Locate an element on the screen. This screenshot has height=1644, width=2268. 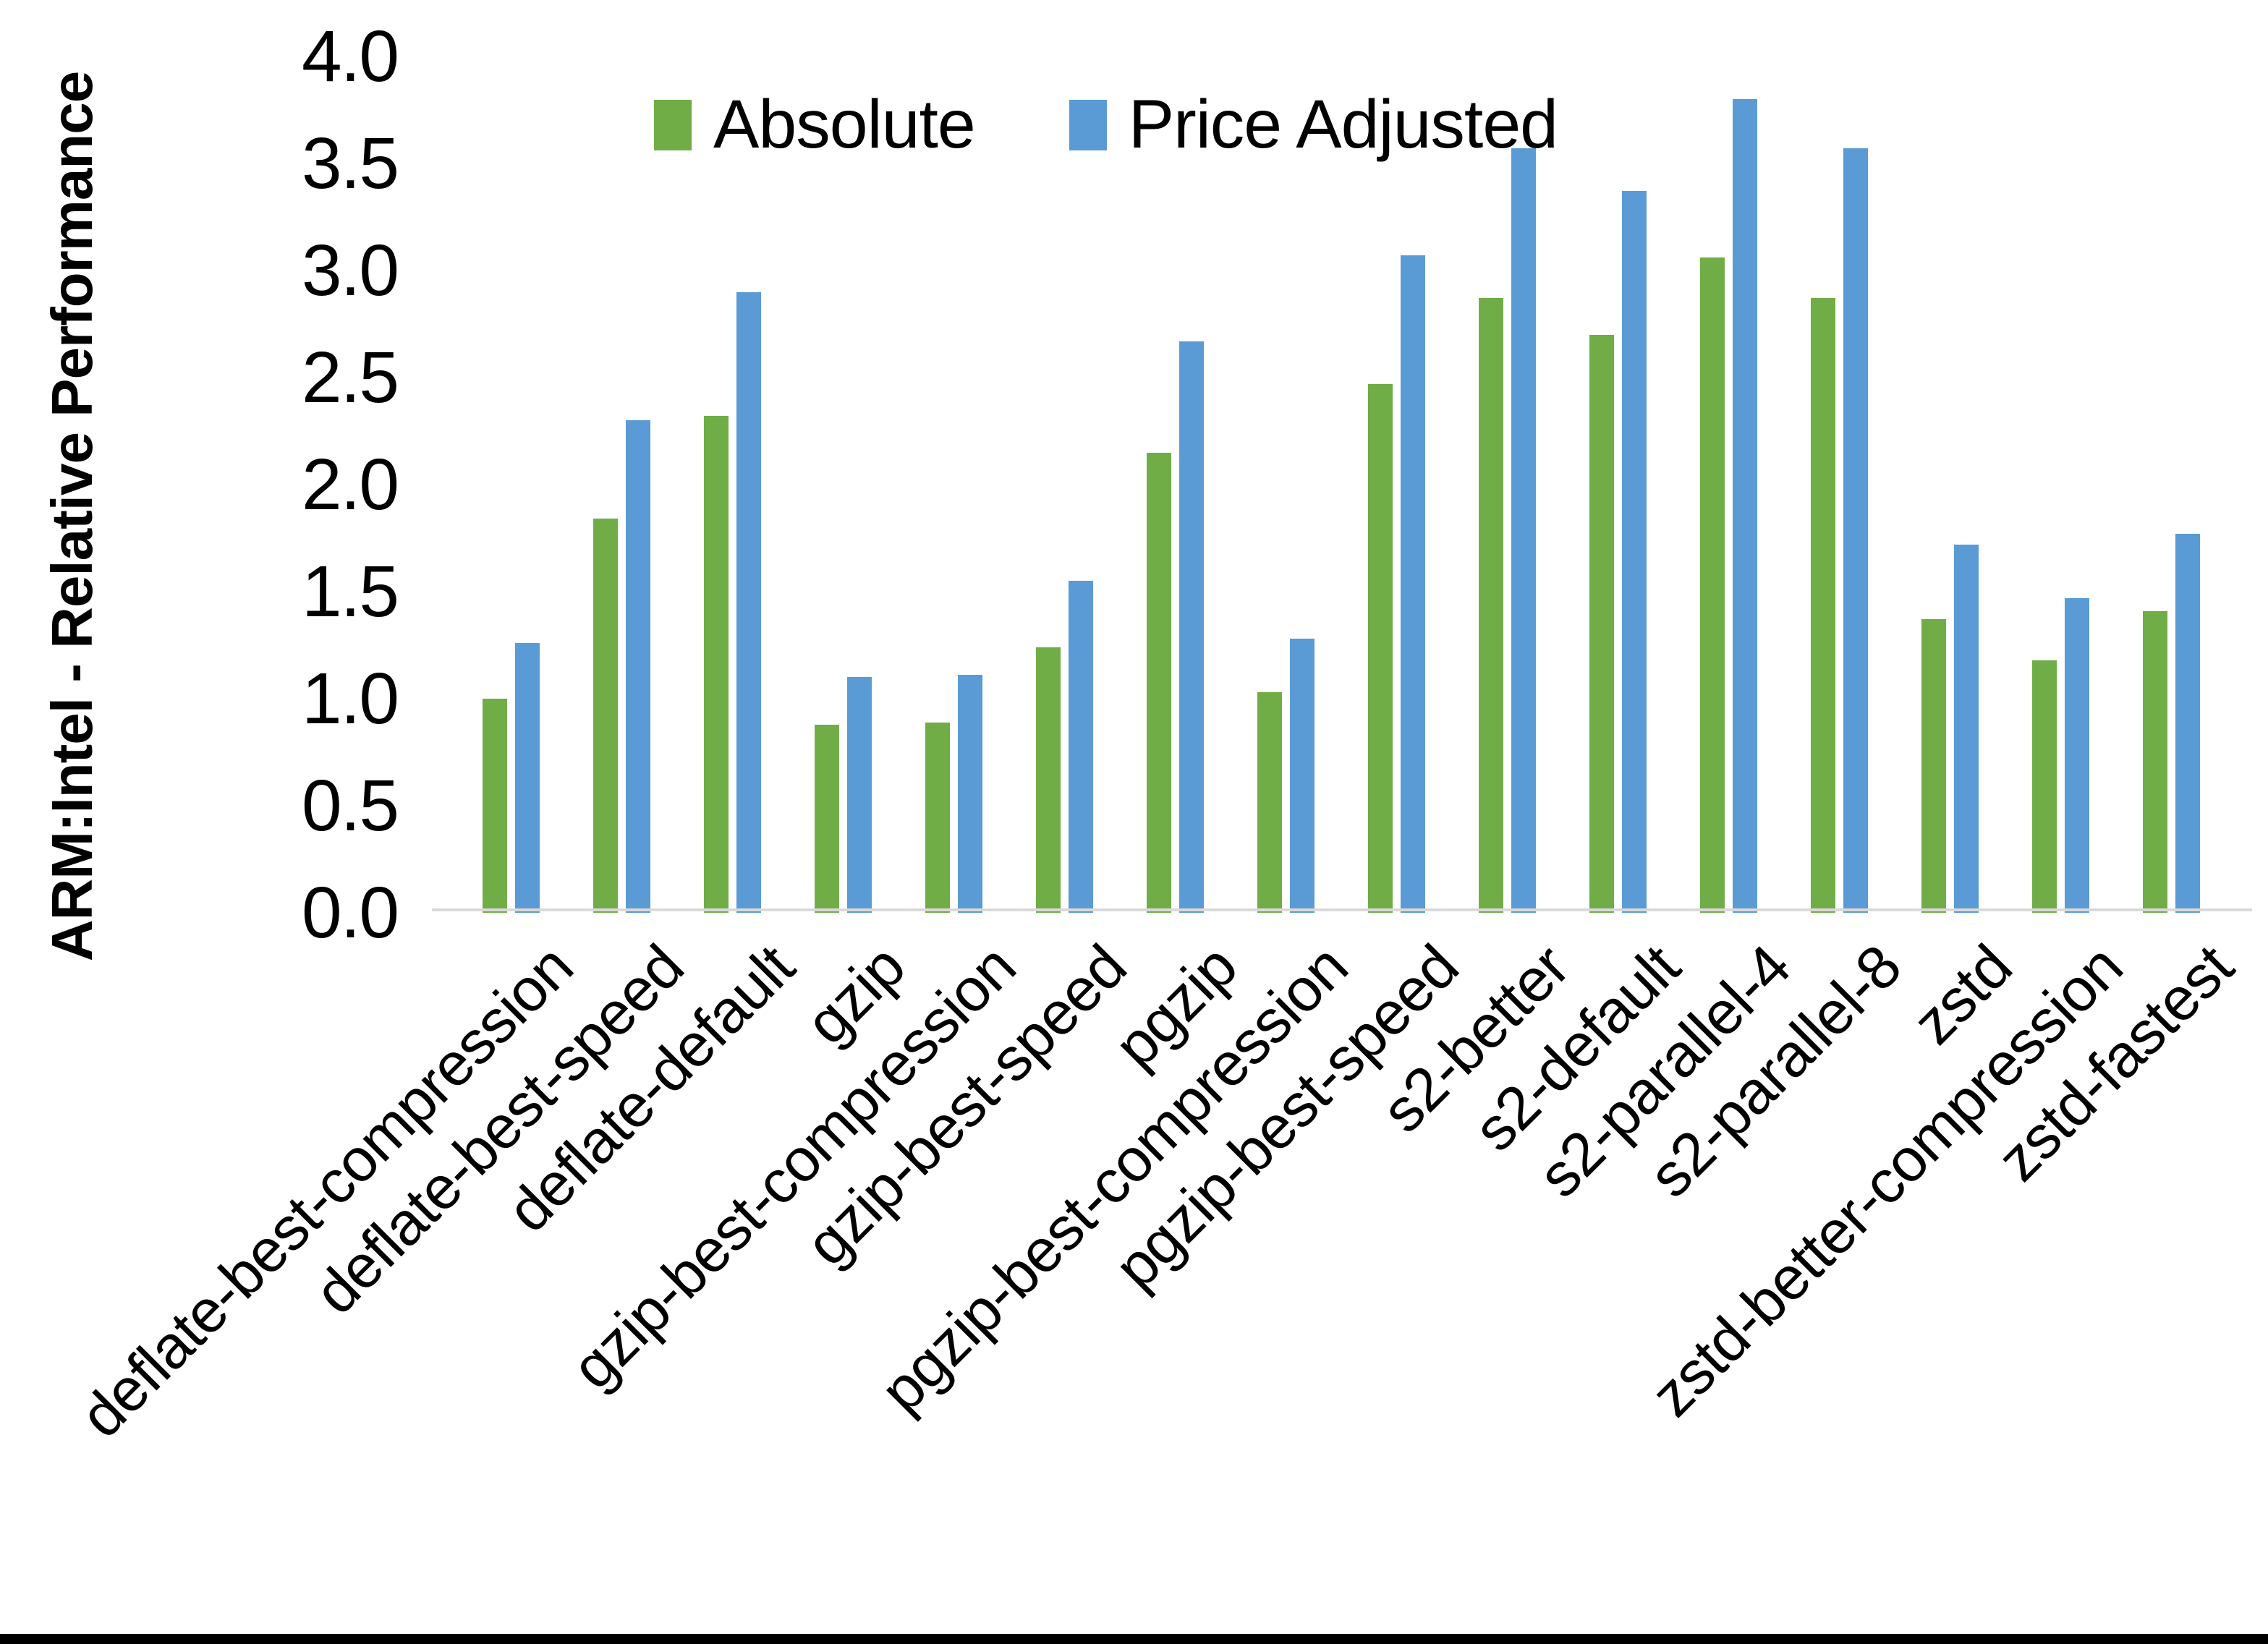
y-tick-label-3.5: 3.5 is located at coordinates (350, 163).